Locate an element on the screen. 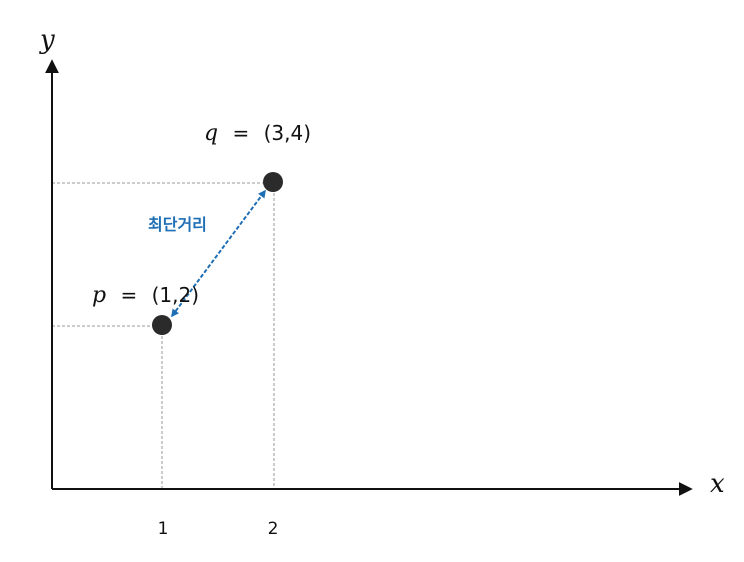 The width and height of the screenshot is (744, 562). point-p-label: p = (1,2) is located at coordinates (145, 295).